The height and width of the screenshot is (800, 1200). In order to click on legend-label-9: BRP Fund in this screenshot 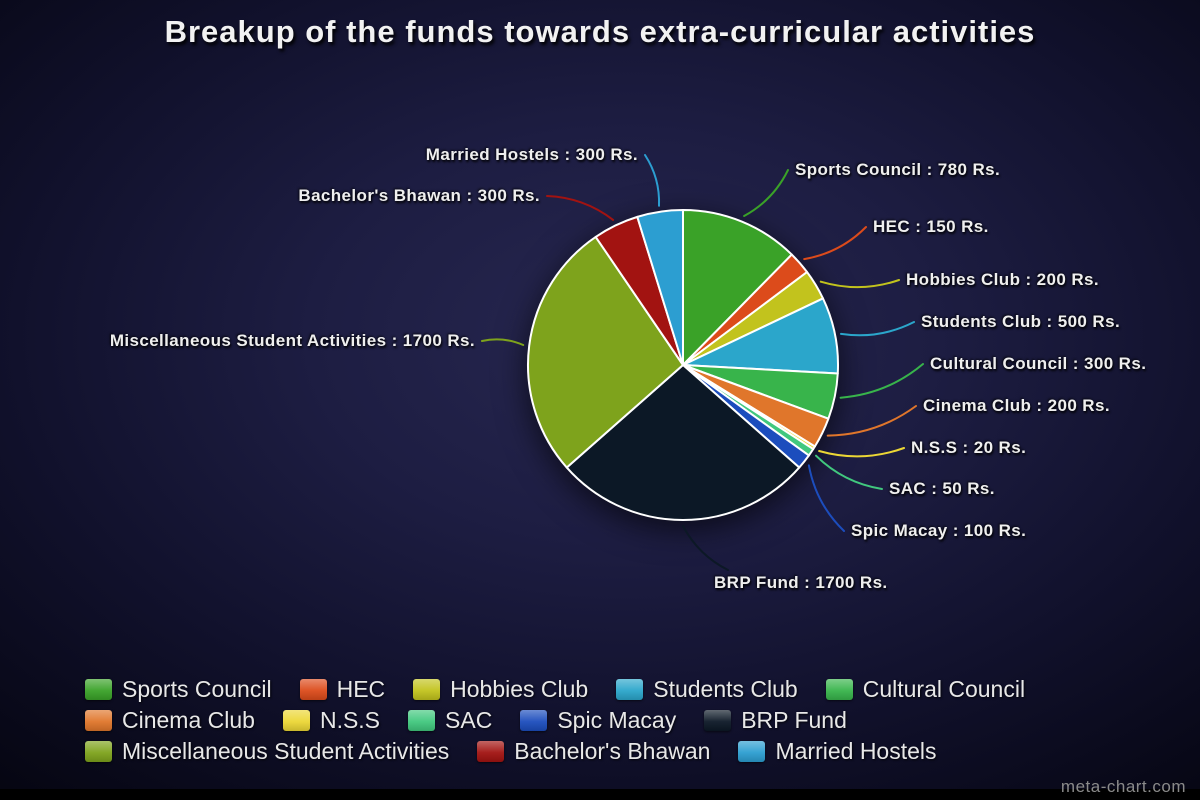, I will do `click(794, 719)`.